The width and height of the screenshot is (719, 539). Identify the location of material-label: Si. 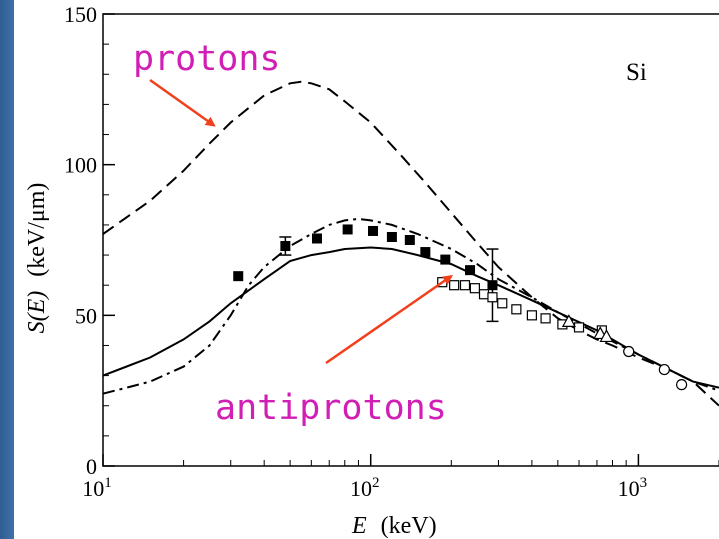
(636, 72).